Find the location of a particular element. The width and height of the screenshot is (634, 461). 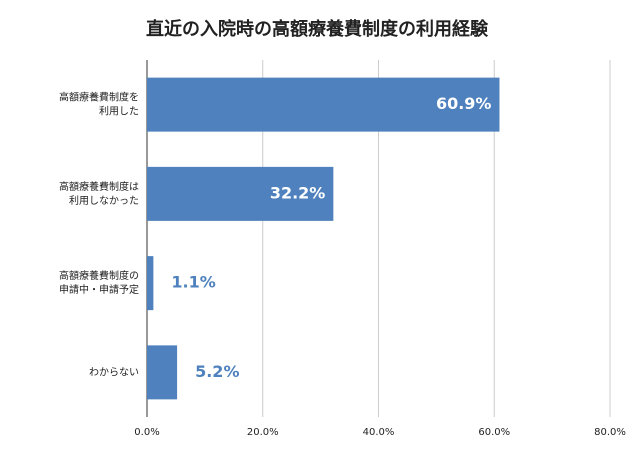

data-label: 60.9% is located at coordinates (464, 103).